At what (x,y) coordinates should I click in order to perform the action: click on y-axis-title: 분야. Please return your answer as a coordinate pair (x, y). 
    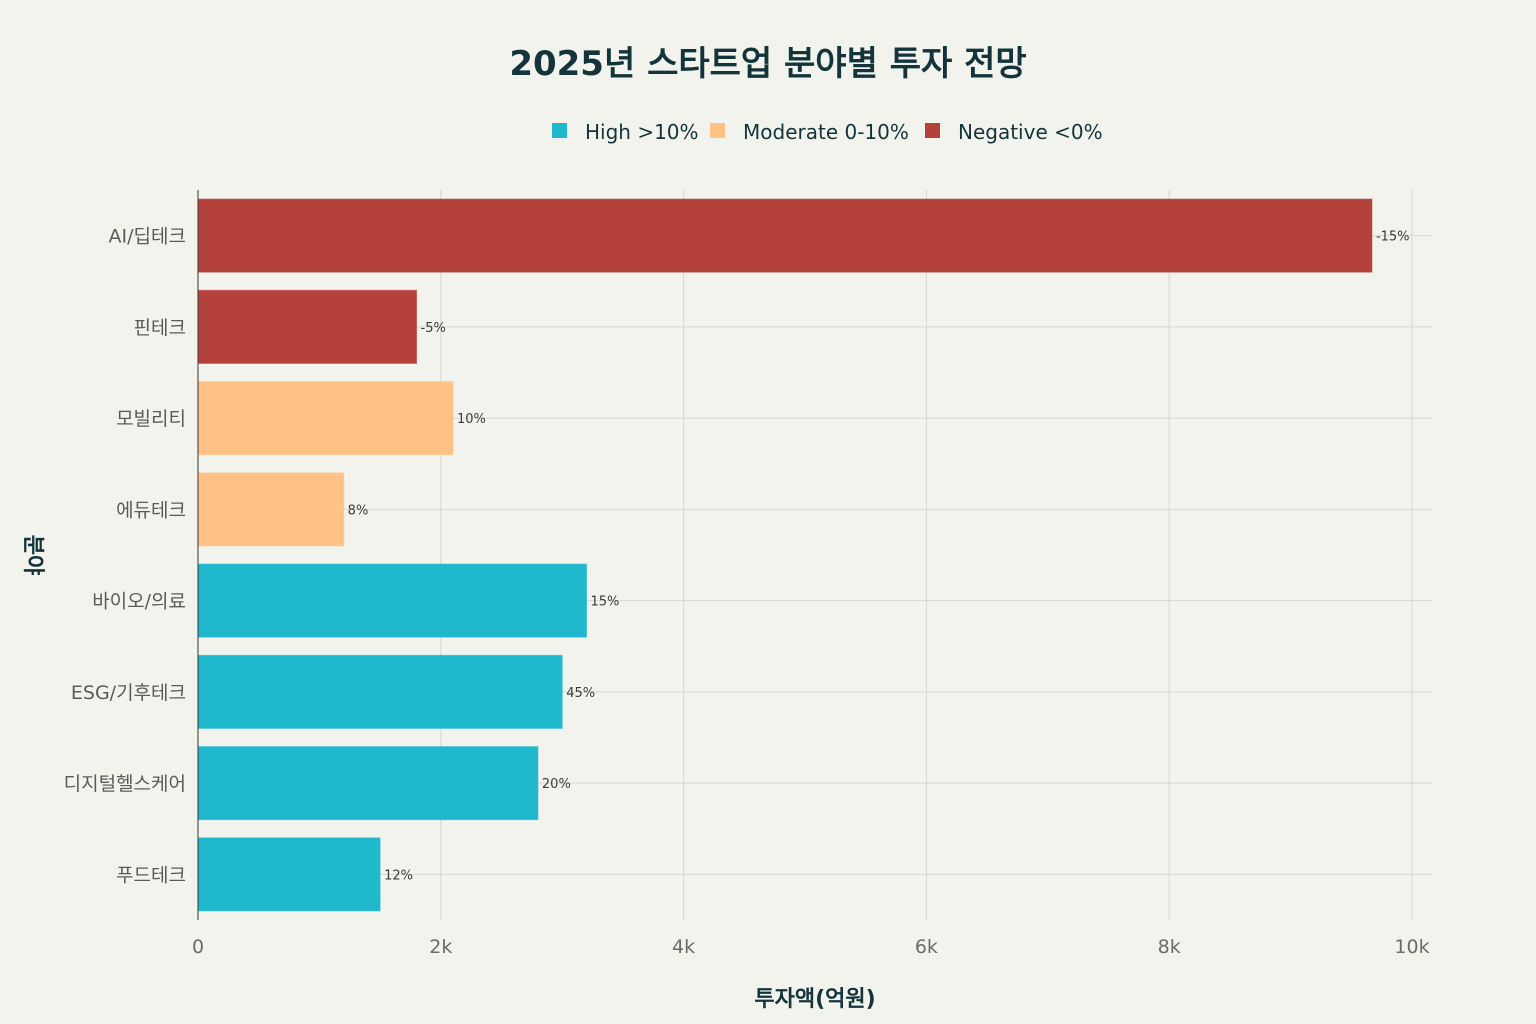
    Looking at the image, I should click on (32, 555).